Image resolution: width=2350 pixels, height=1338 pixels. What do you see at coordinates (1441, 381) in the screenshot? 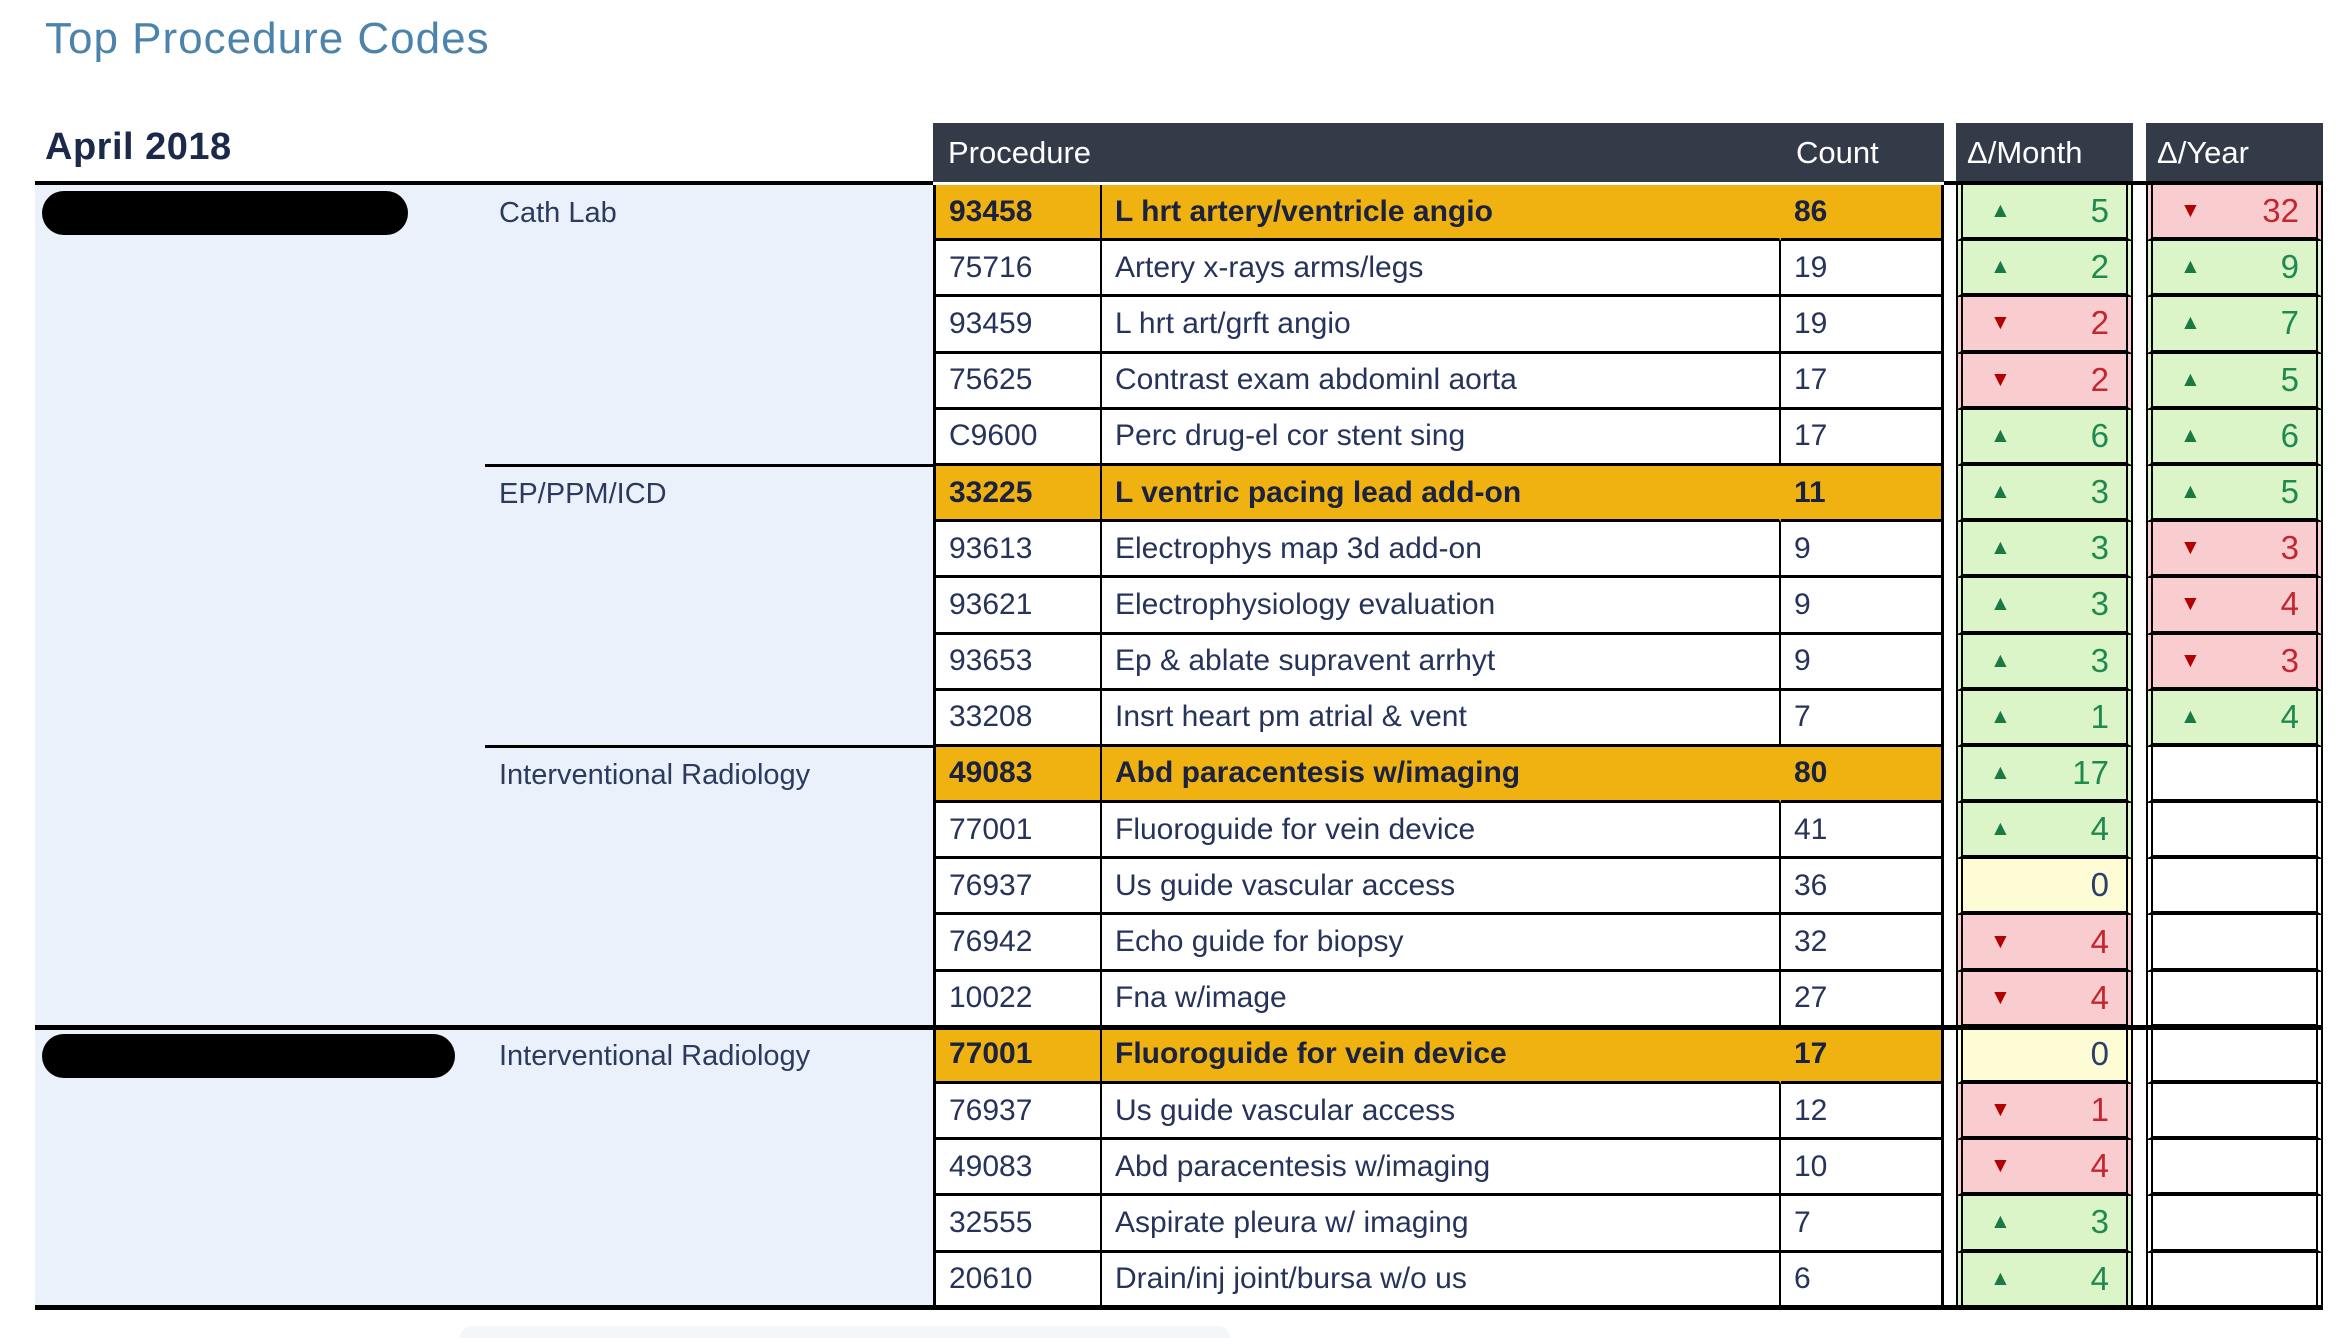
I see `cell-procedure-description: Contrast exam abdominl aorta` at bounding box center [1441, 381].